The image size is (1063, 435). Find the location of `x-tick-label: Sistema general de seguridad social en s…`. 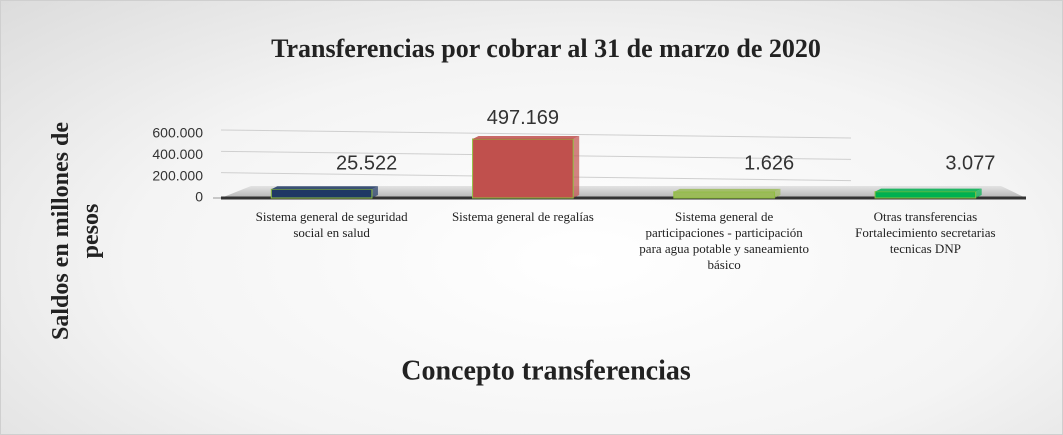

x-tick-label: Sistema general de seguridad social en s… is located at coordinates (331, 224).